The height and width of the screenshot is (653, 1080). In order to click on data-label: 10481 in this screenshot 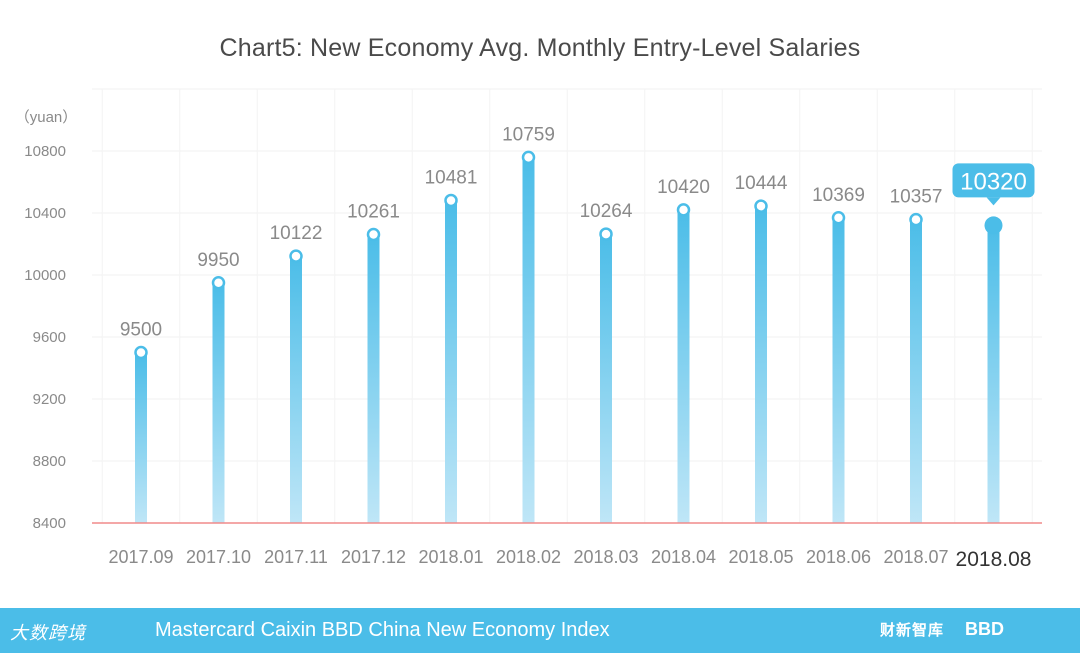, I will do `click(451, 177)`.